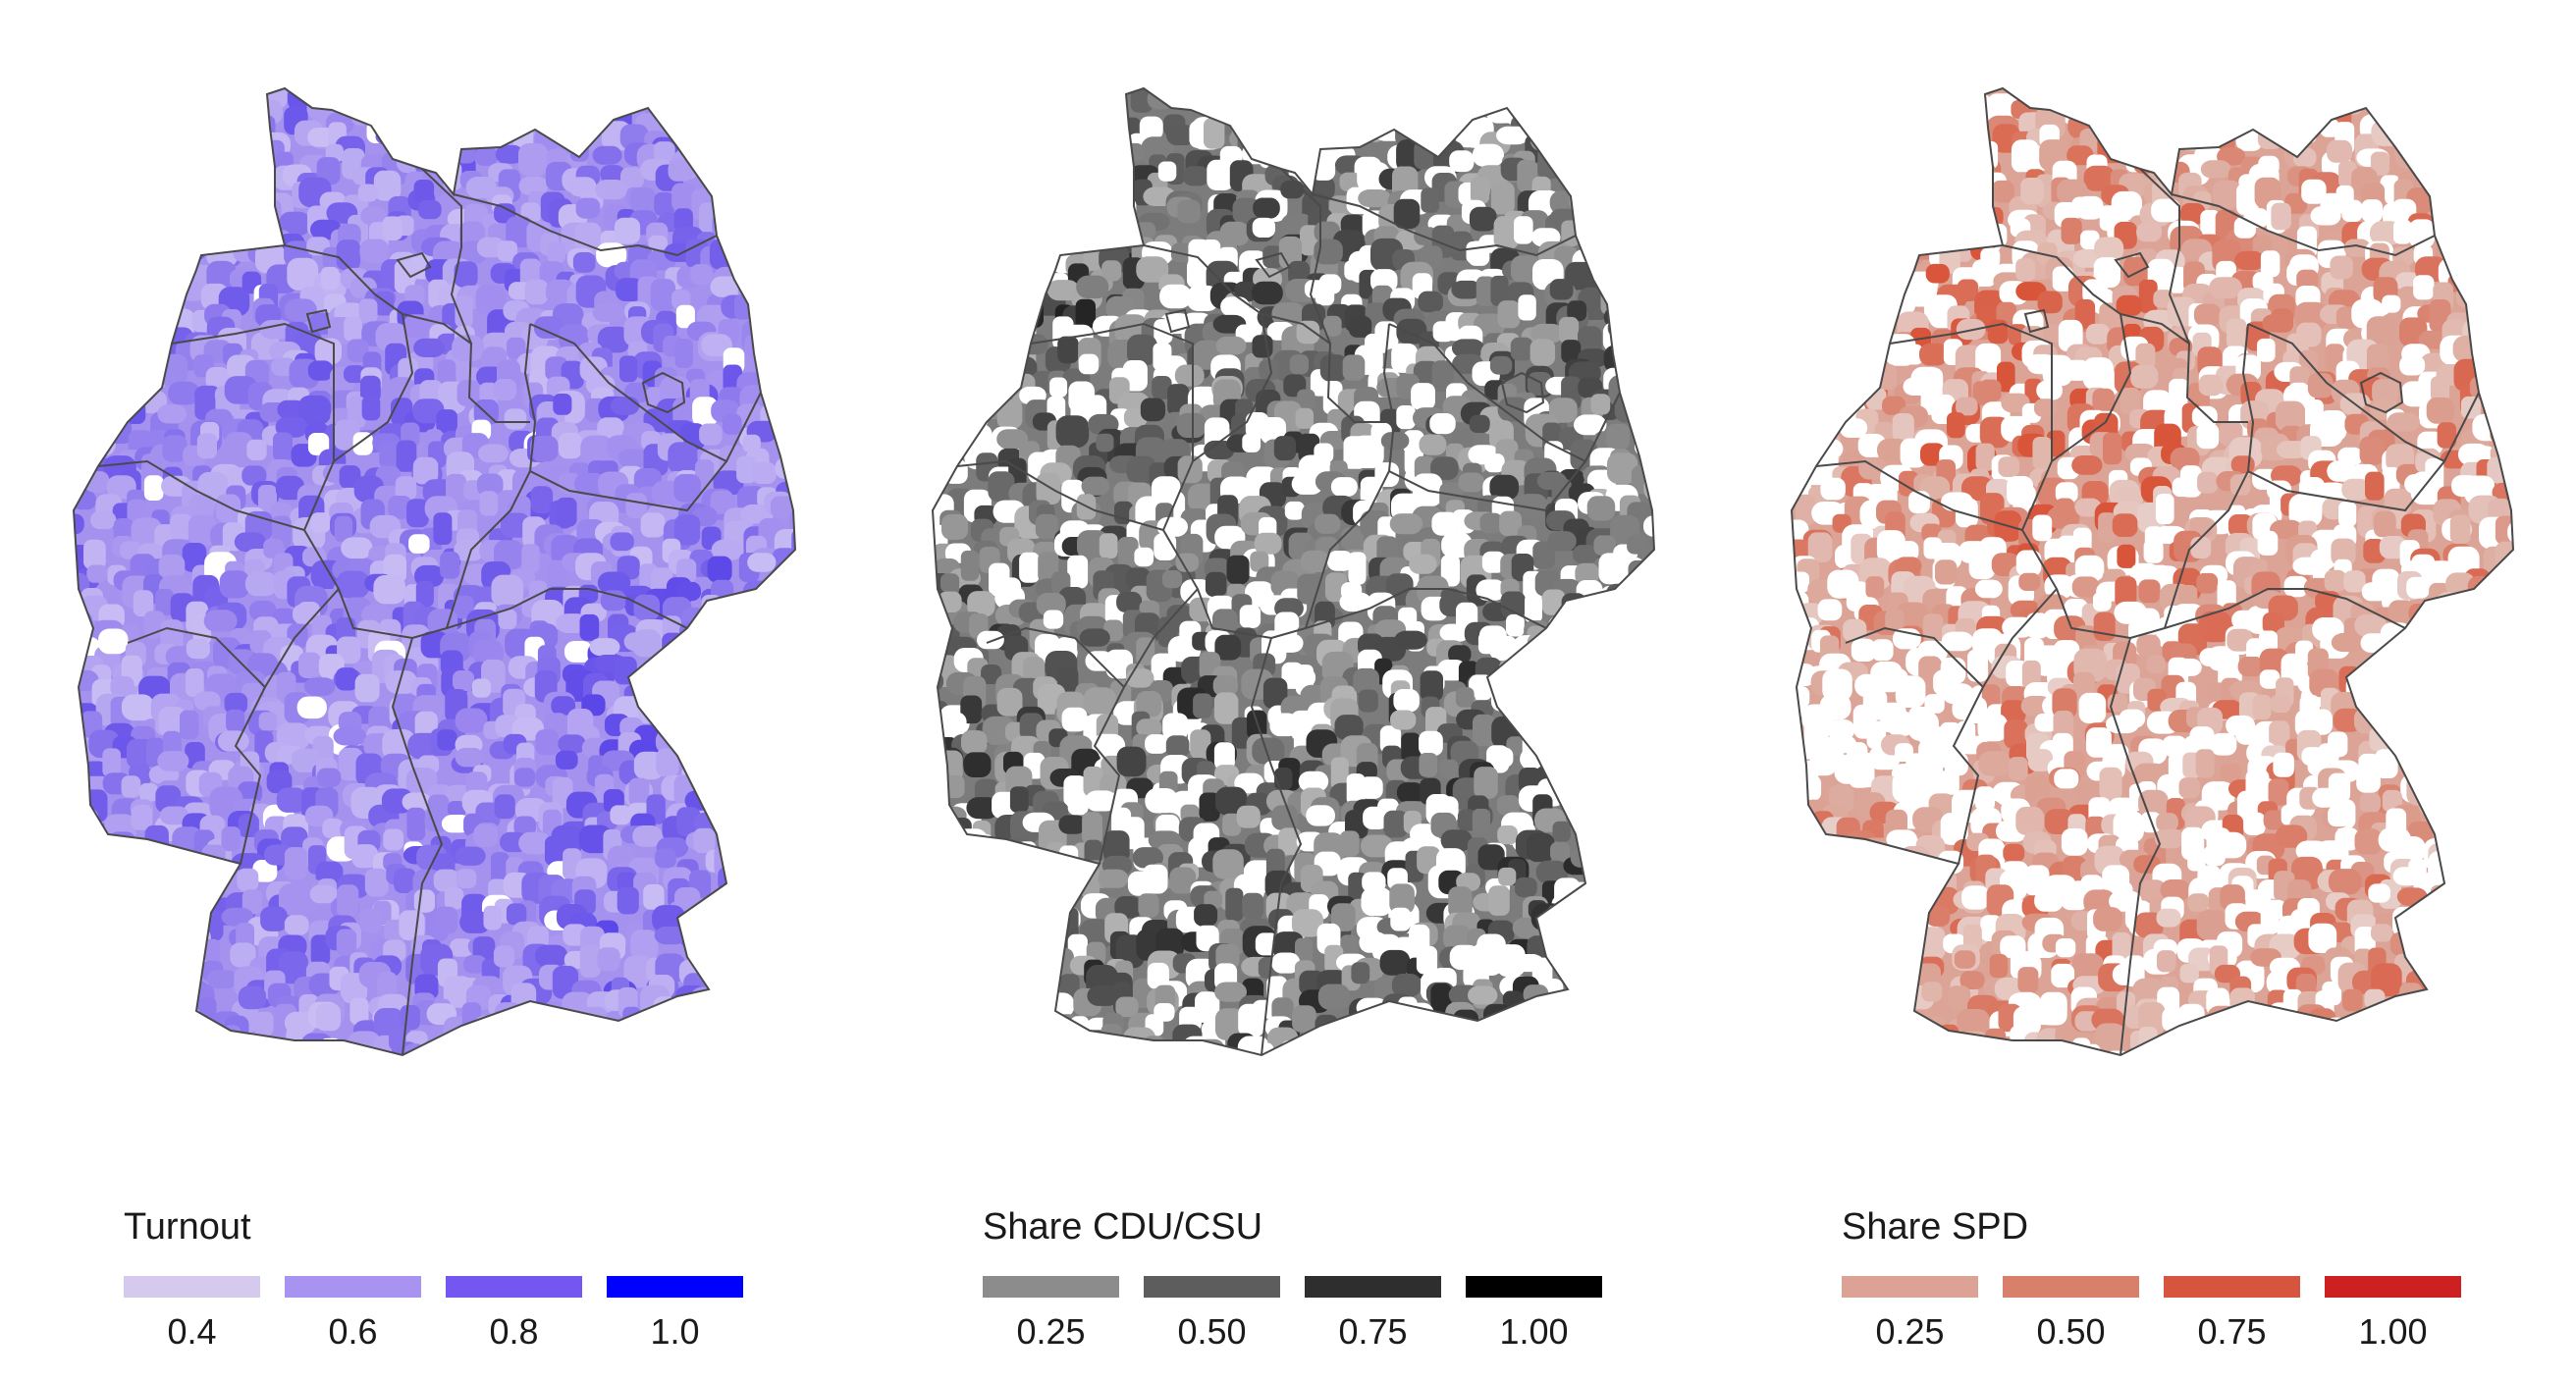  I want to click on legend-swatch, so click(192, 1287).